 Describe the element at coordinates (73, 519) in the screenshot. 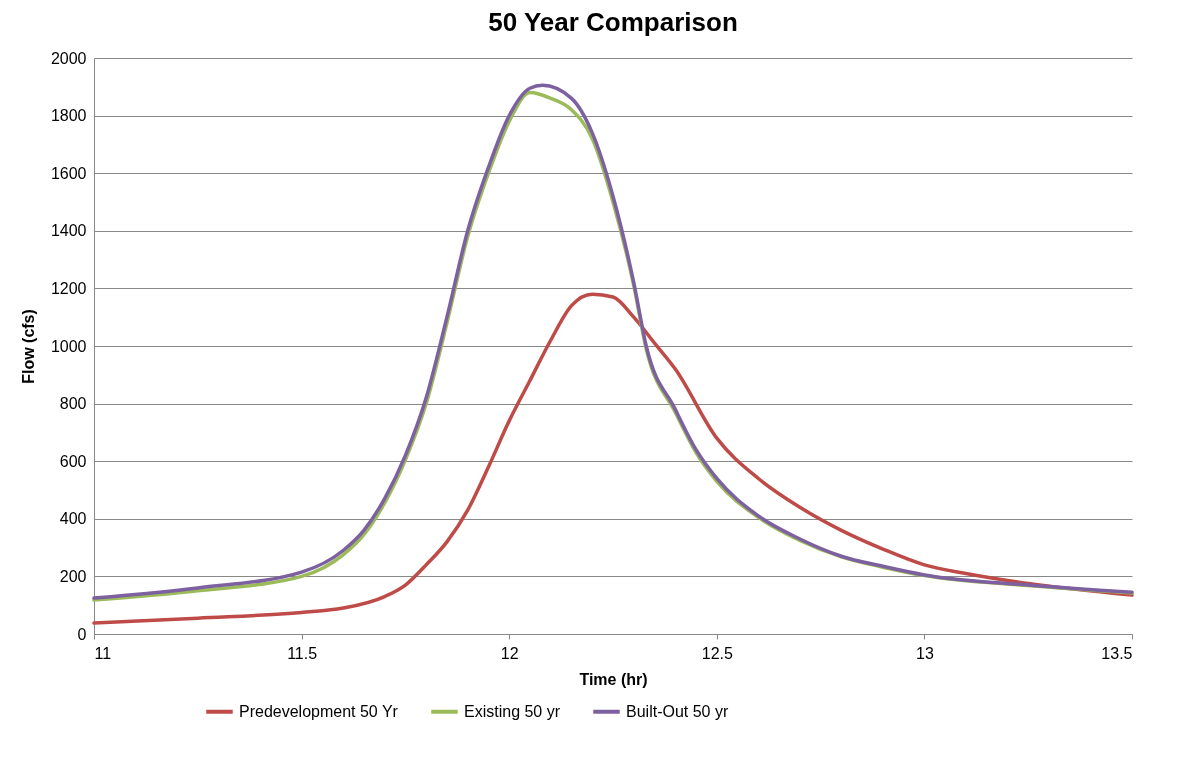

I see `y-tick-label: 400` at that location.